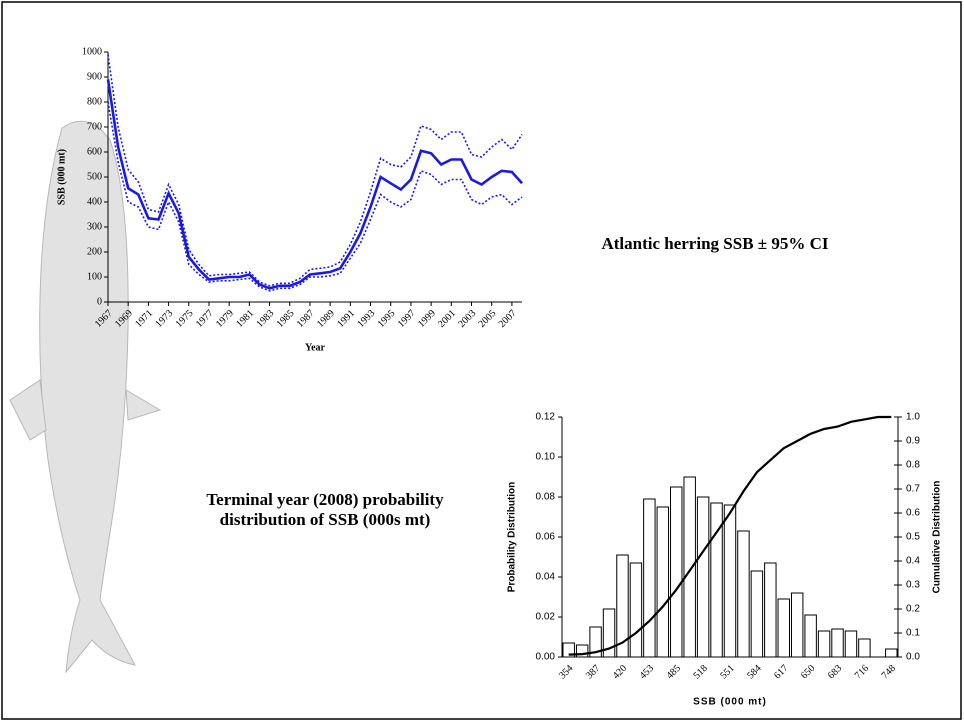  Describe the element at coordinates (94, 126) in the screenshot. I see `y-tick-label: 700` at that location.